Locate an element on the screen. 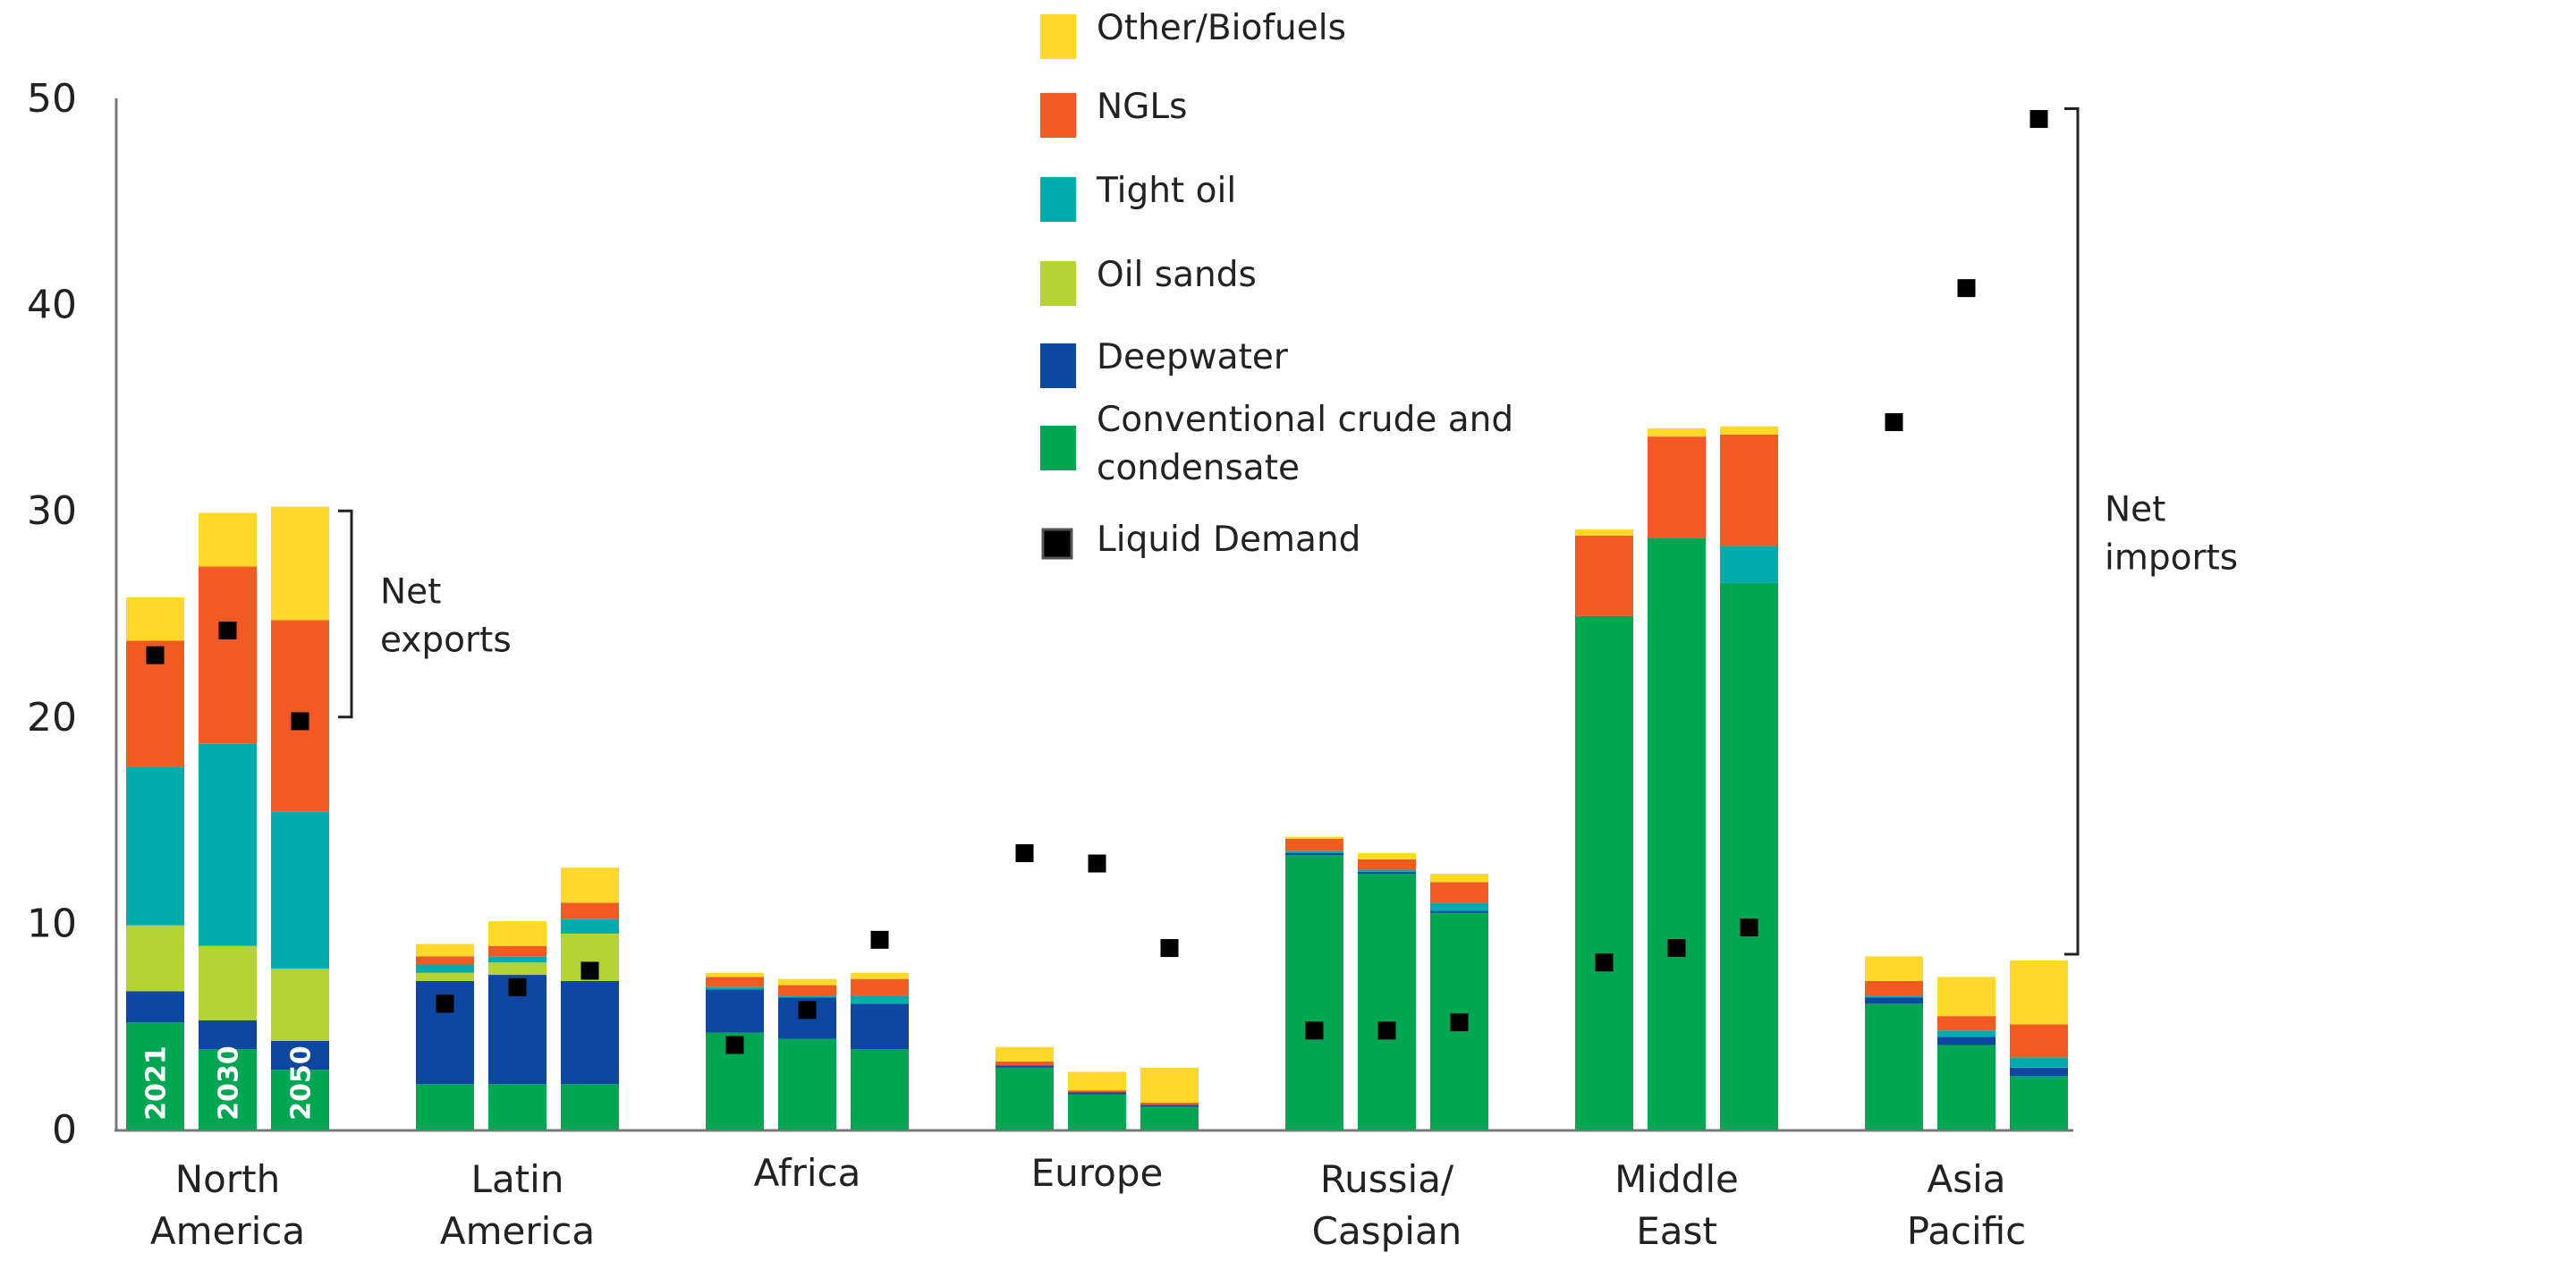  annotation-label: exports is located at coordinates (446, 641).